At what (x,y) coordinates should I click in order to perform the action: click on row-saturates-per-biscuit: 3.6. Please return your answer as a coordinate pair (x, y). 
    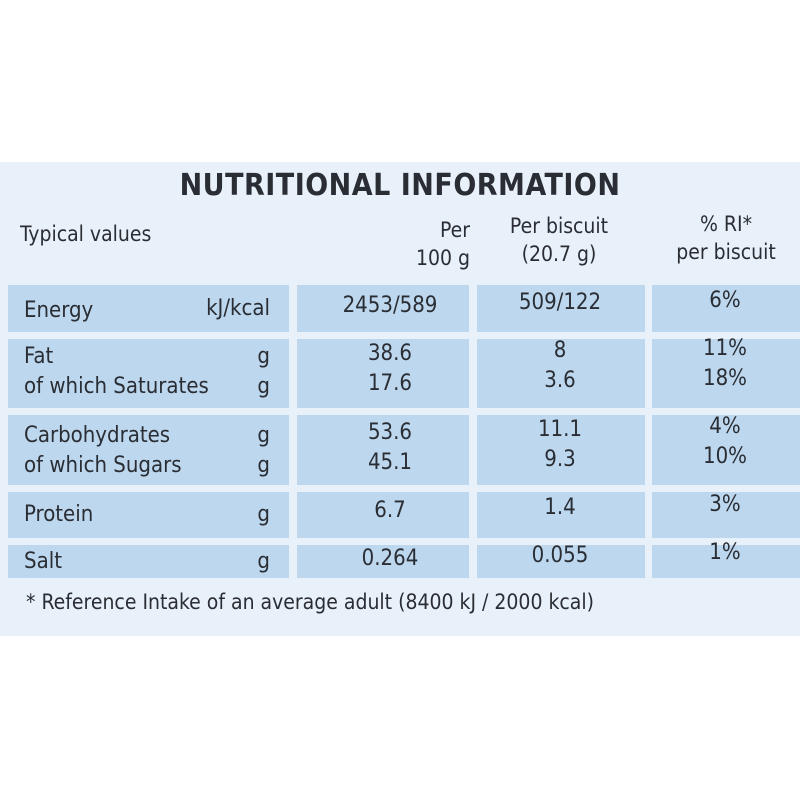
    Looking at the image, I should click on (560, 380).